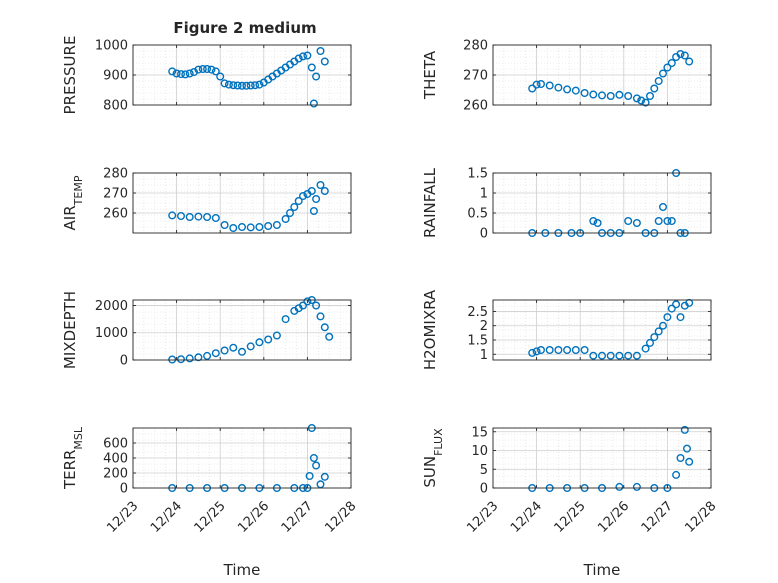 The image size is (778, 583). What do you see at coordinates (115, 76) in the screenshot?
I see `y-tick-label: 900` at bounding box center [115, 76].